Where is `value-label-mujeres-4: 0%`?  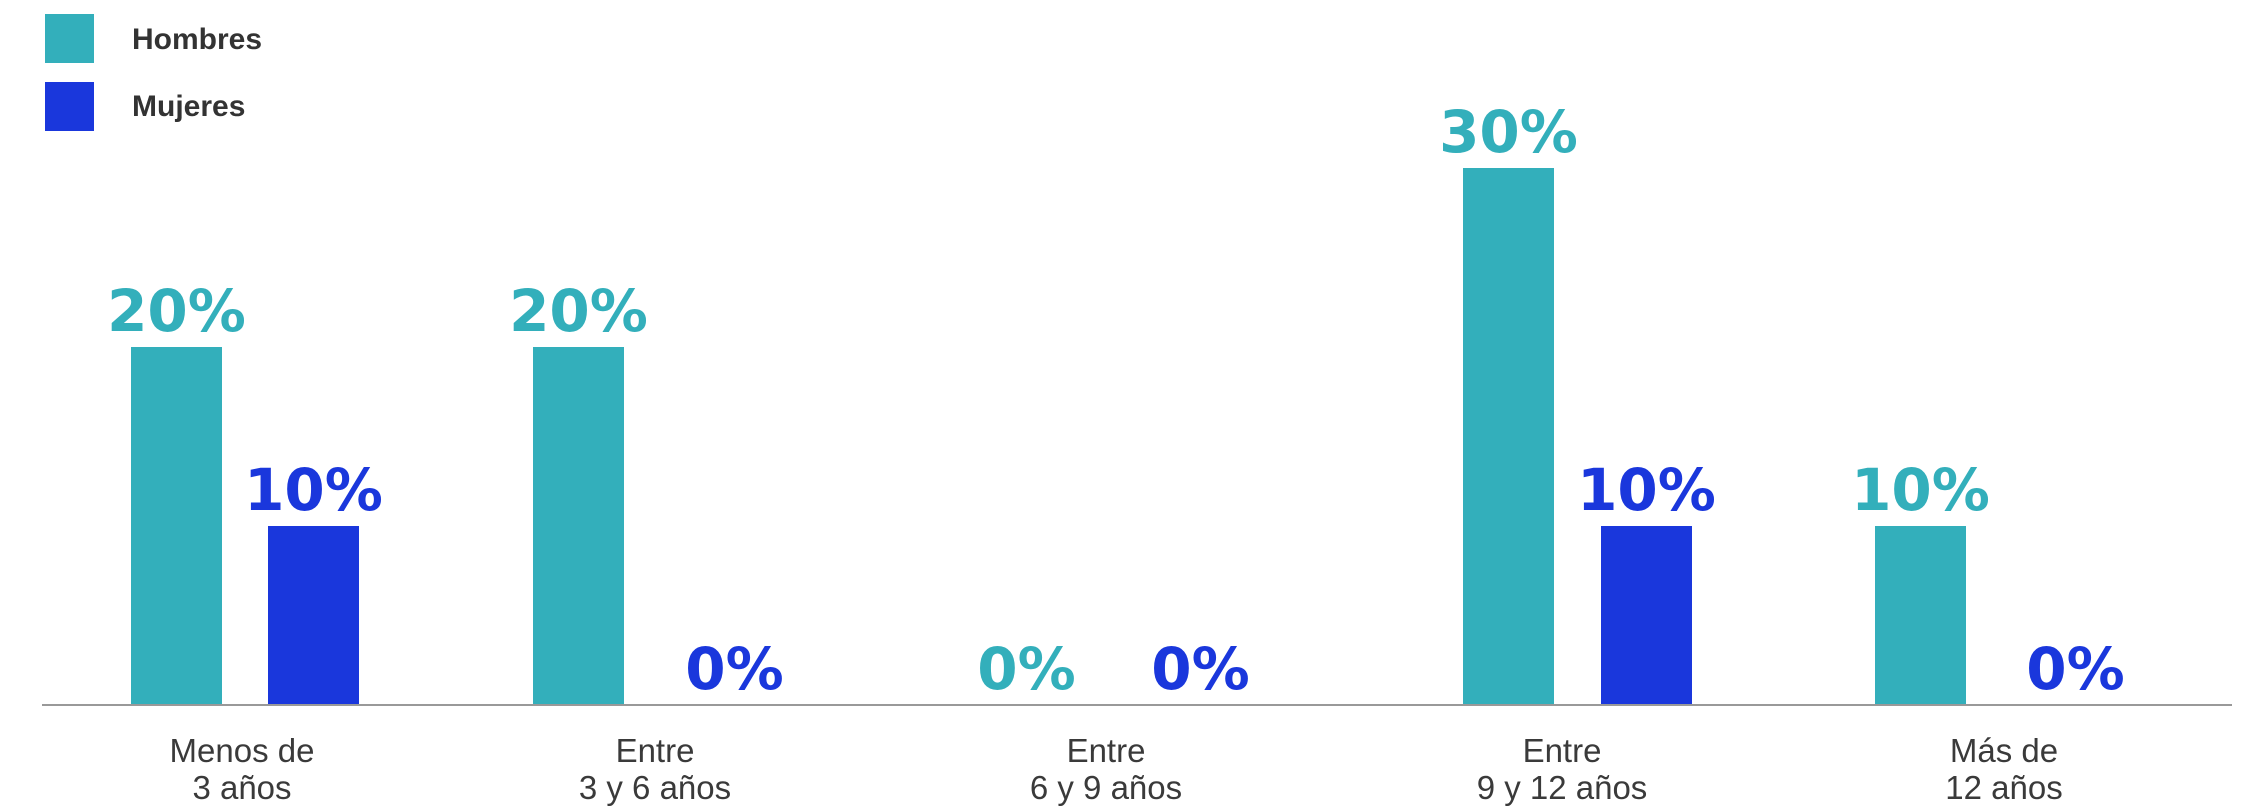
value-label-mujeres-4: 0% is located at coordinates (2075, 669).